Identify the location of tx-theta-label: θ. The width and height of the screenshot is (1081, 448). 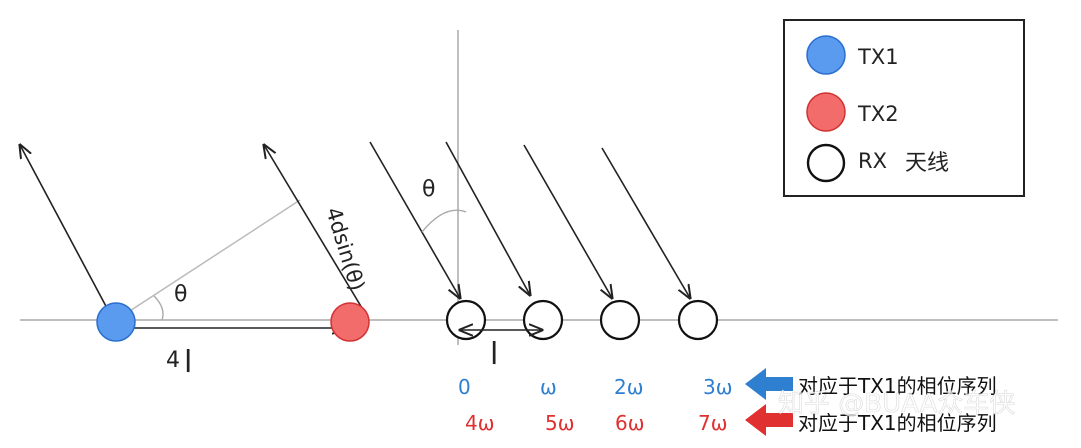
(180, 294).